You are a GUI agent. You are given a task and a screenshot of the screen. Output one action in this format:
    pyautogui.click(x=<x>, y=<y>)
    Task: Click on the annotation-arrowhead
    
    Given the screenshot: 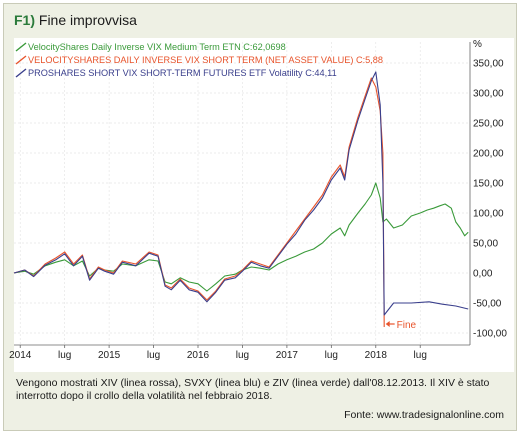 What is the action you would take?
    pyautogui.click(x=387, y=324)
    